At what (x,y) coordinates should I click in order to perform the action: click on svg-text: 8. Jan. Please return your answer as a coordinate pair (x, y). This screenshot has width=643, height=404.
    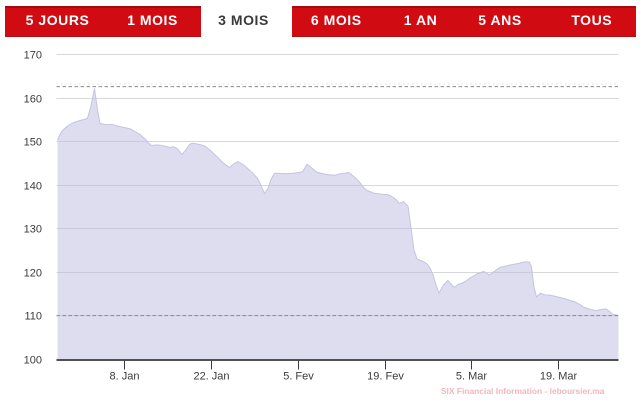
    Looking at the image, I should click on (125, 377).